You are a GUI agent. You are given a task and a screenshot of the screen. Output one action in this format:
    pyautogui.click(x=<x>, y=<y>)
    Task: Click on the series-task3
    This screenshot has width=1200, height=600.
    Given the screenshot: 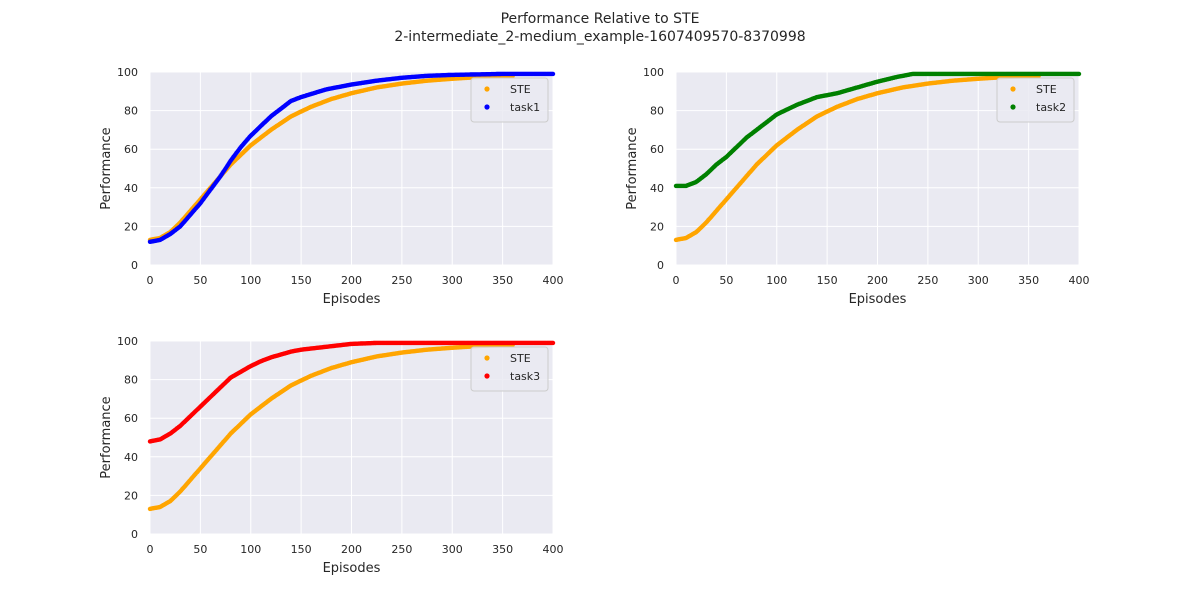 What is the action you would take?
    pyautogui.click(x=351, y=392)
    